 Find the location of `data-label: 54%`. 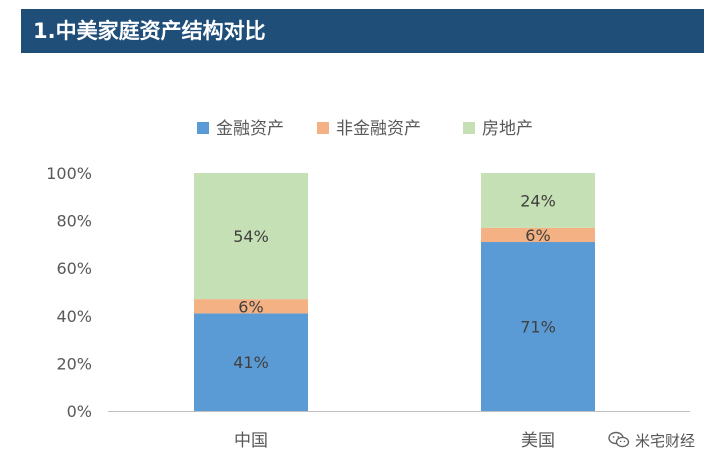

data-label: 54% is located at coordinates (251, 236).